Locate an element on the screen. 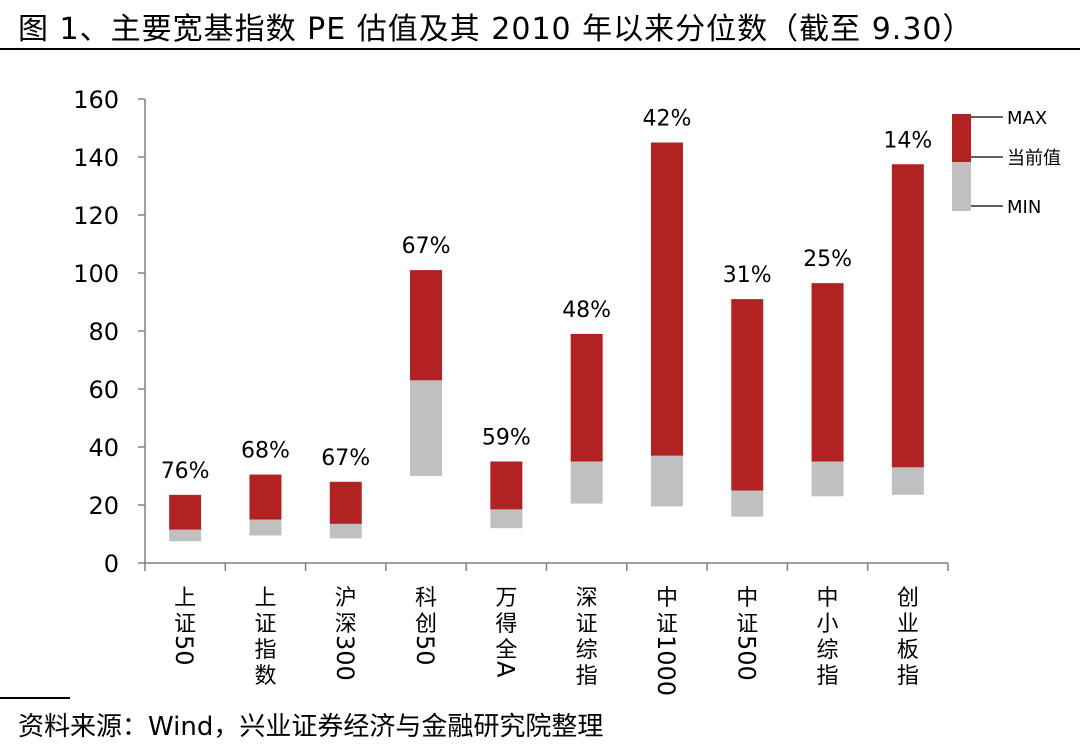 This screenshot has height=748, width=1080. percentile-label: 48% is located at coordinates (586, 310).